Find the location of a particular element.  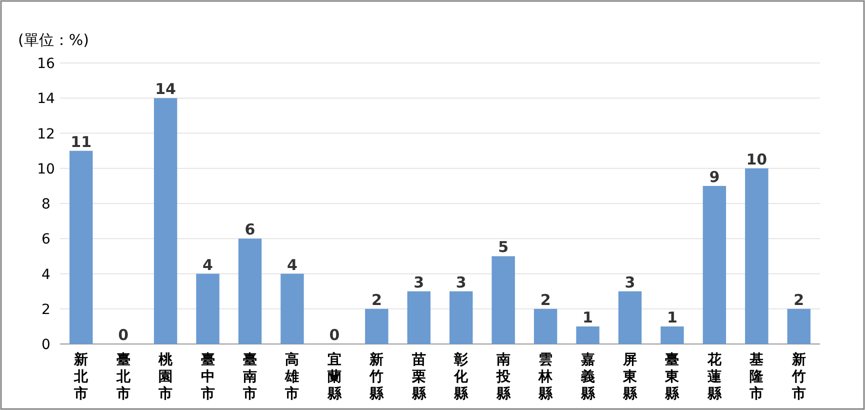

y-tick-label: 8 is located at coordinates (46, 204).